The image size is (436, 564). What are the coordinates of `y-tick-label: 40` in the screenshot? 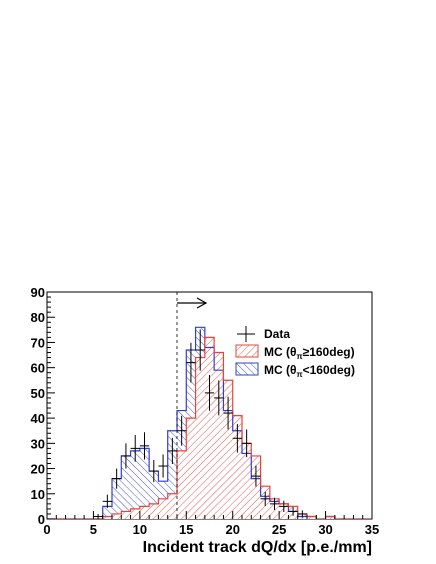 It's located at (38, 418).